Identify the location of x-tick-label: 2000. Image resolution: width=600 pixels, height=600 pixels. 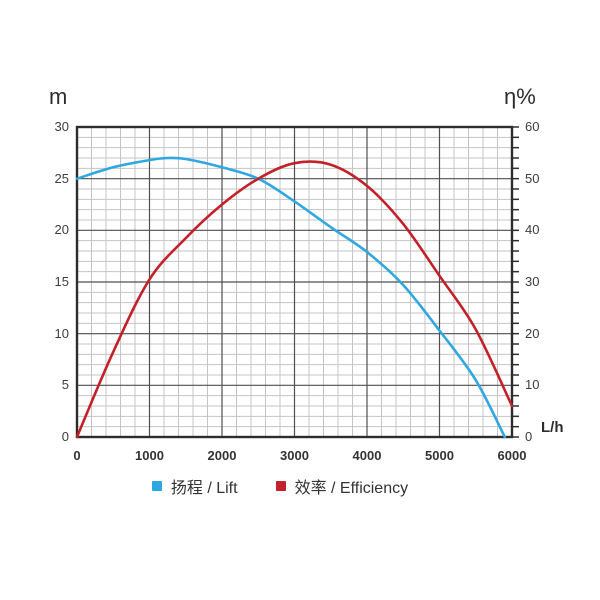
(222, 455).